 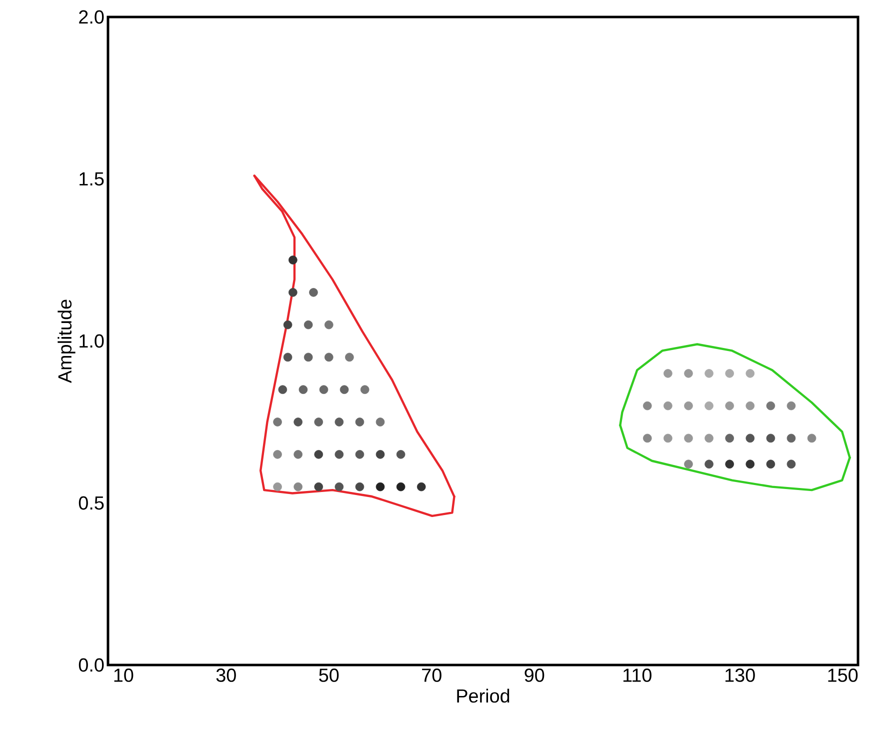 I want to click on x-tick-label: 110, so click(x=637, y=675).